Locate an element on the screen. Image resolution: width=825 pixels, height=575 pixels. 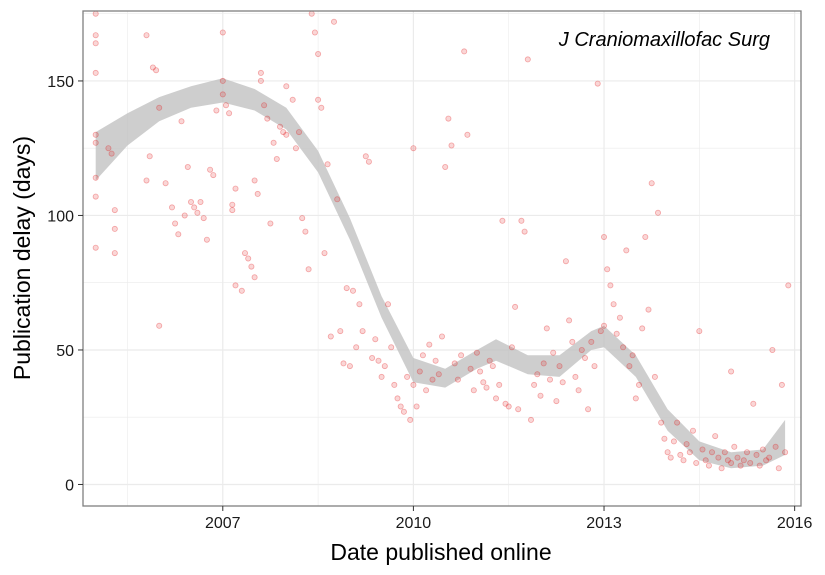
x-tick-label: 2010 is located at coordinates (414, 523).